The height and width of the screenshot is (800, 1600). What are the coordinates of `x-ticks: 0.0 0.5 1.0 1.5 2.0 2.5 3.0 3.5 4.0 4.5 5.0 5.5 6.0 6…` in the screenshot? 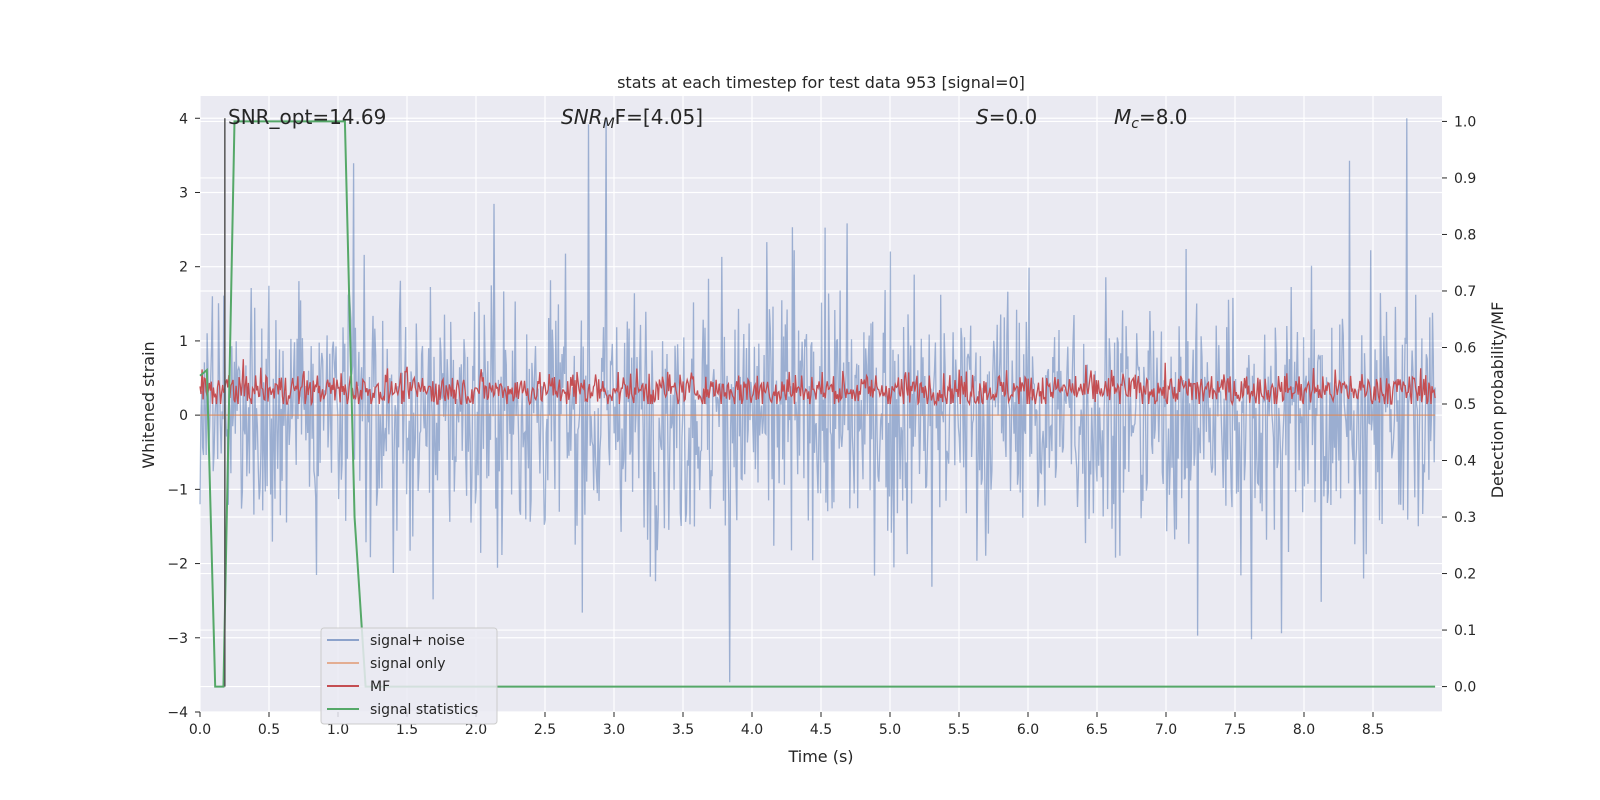 It's located at (786, 725).